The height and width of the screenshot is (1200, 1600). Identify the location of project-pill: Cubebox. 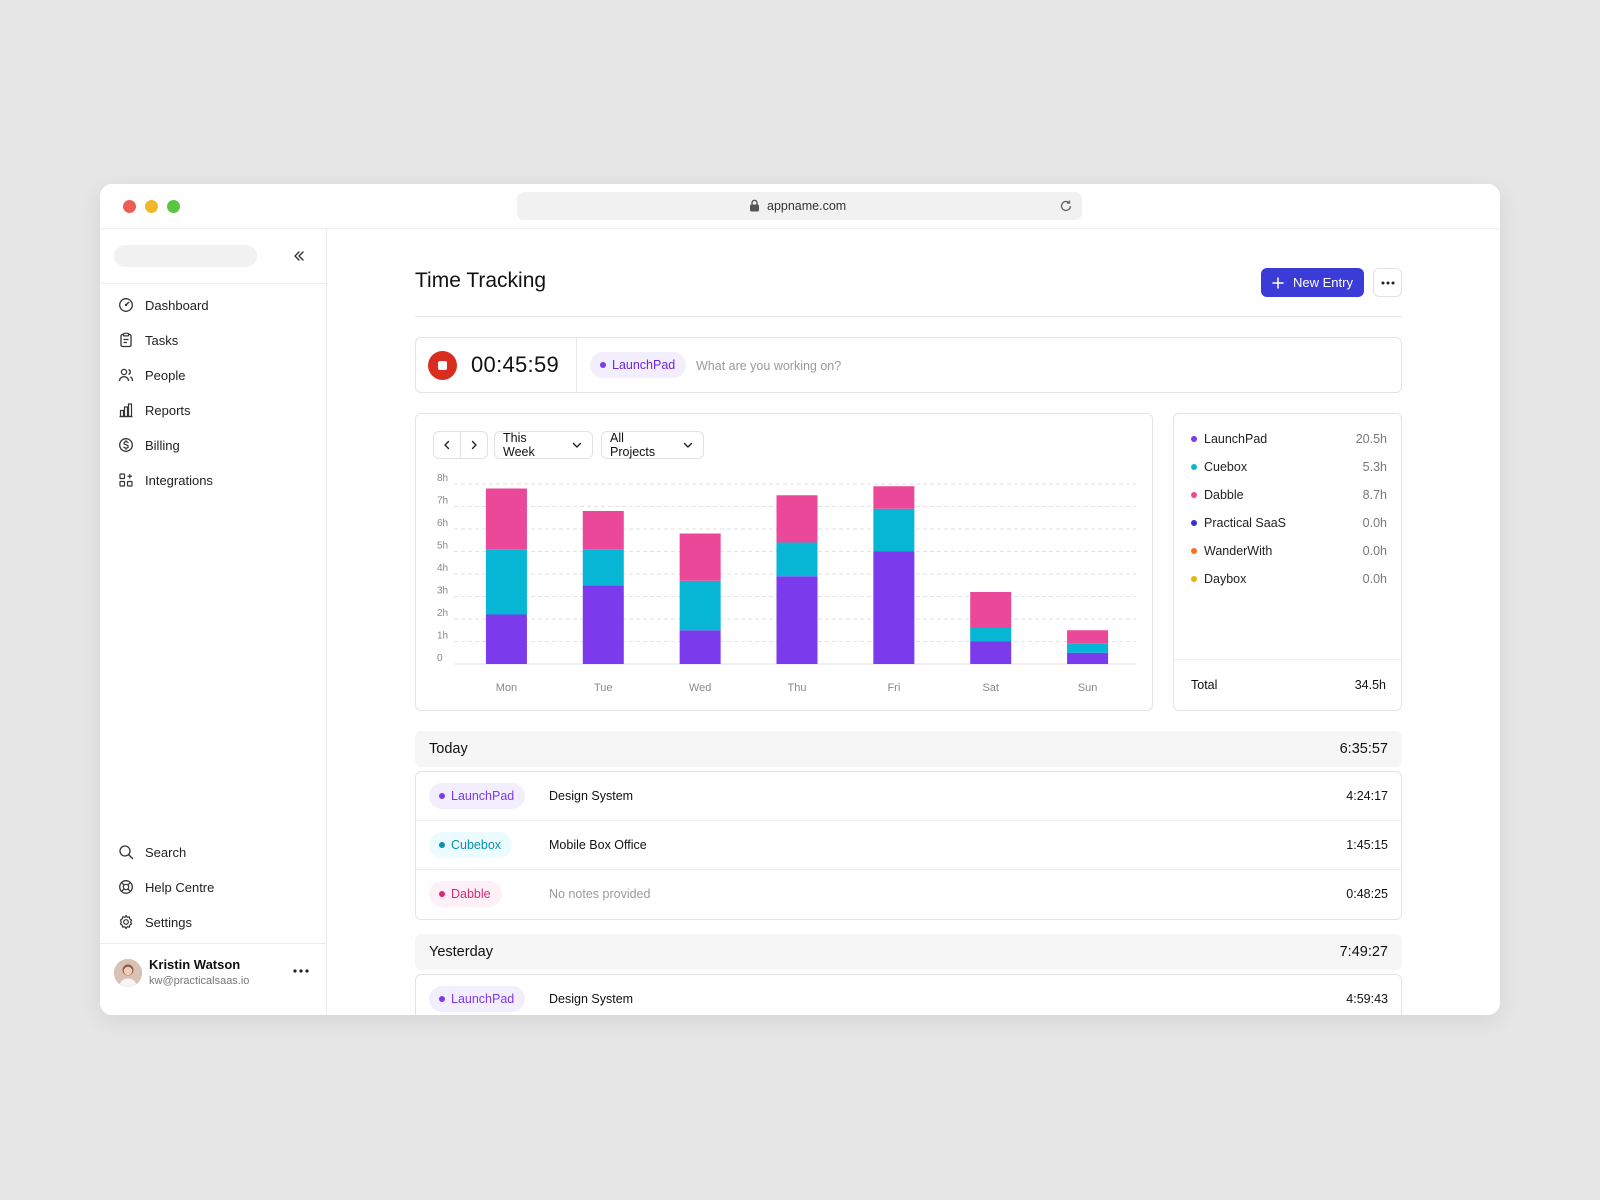
(471, 845).